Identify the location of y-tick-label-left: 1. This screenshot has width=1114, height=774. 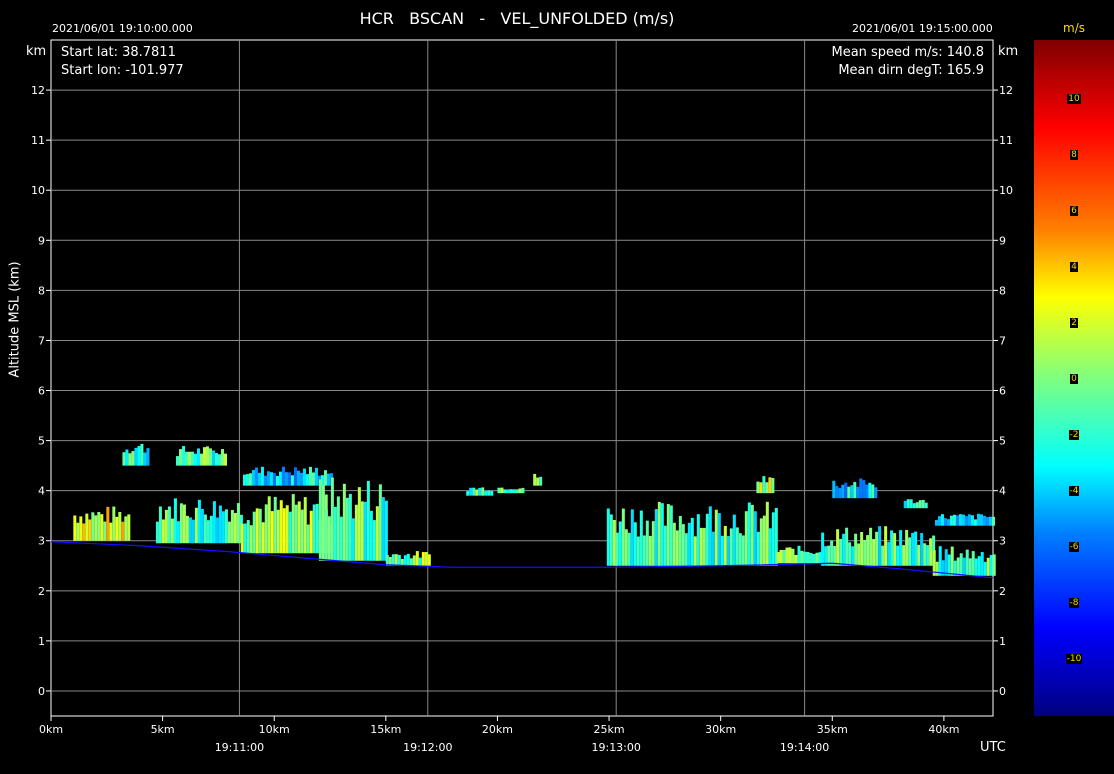
(41, 641).